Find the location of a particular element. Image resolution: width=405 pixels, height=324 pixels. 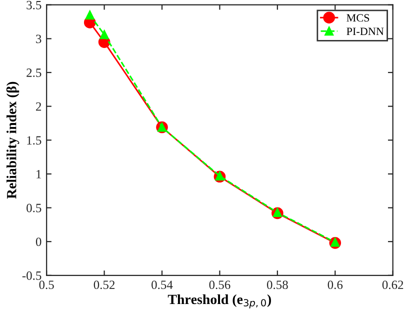

x-axis-title: Threshold (e$_{3p,0}$) is located at coordinates (219, 301).